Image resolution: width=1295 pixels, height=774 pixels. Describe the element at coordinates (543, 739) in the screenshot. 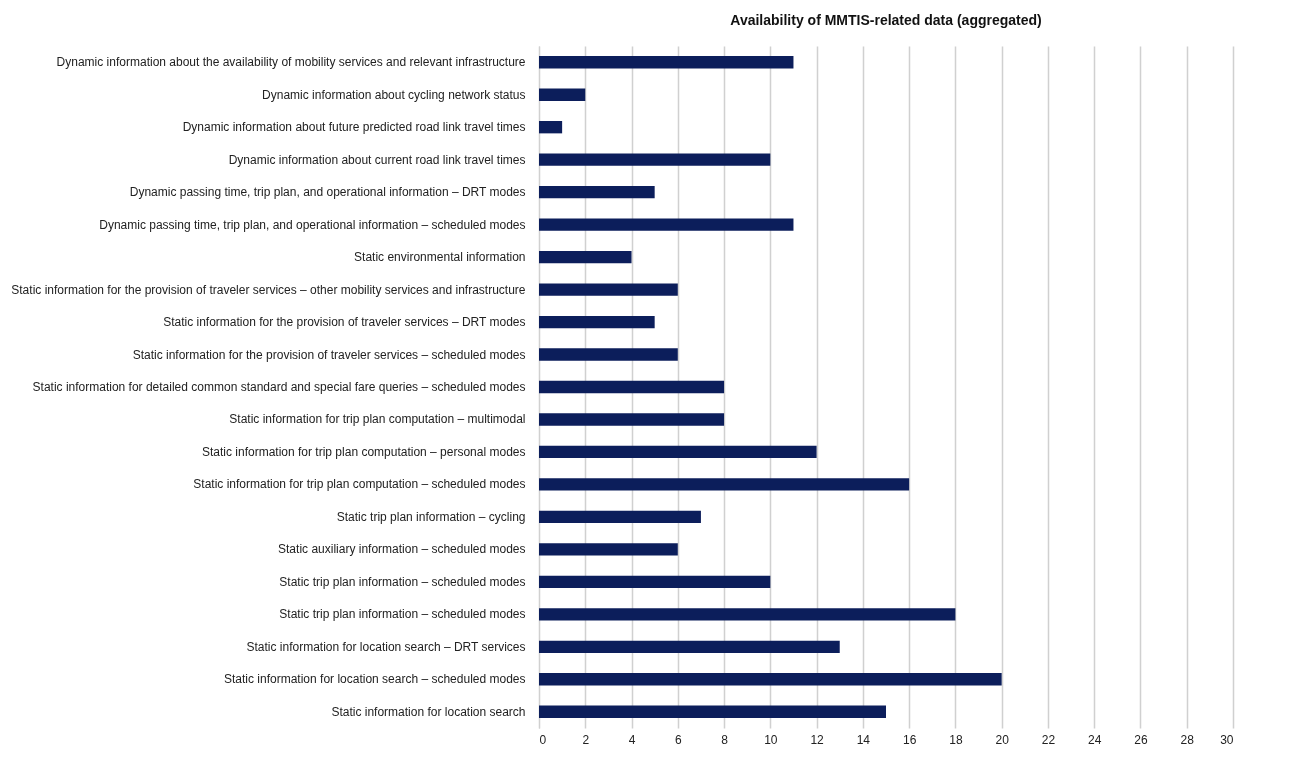

I see `x-tick-label: 0` at that location.